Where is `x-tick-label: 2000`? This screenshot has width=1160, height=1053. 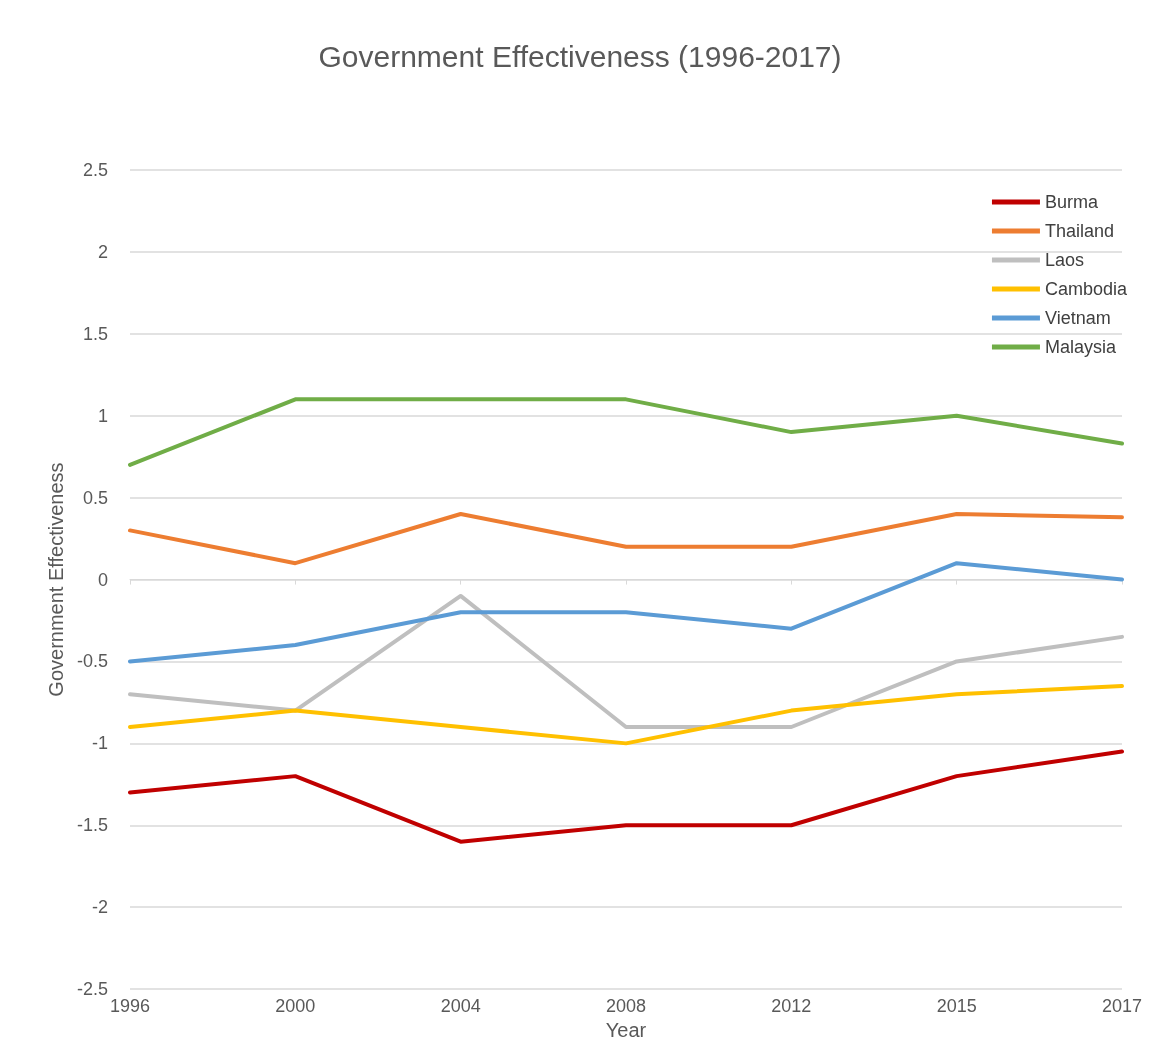
x-tick-label: 2000 is located at coordinates (295, 1006).